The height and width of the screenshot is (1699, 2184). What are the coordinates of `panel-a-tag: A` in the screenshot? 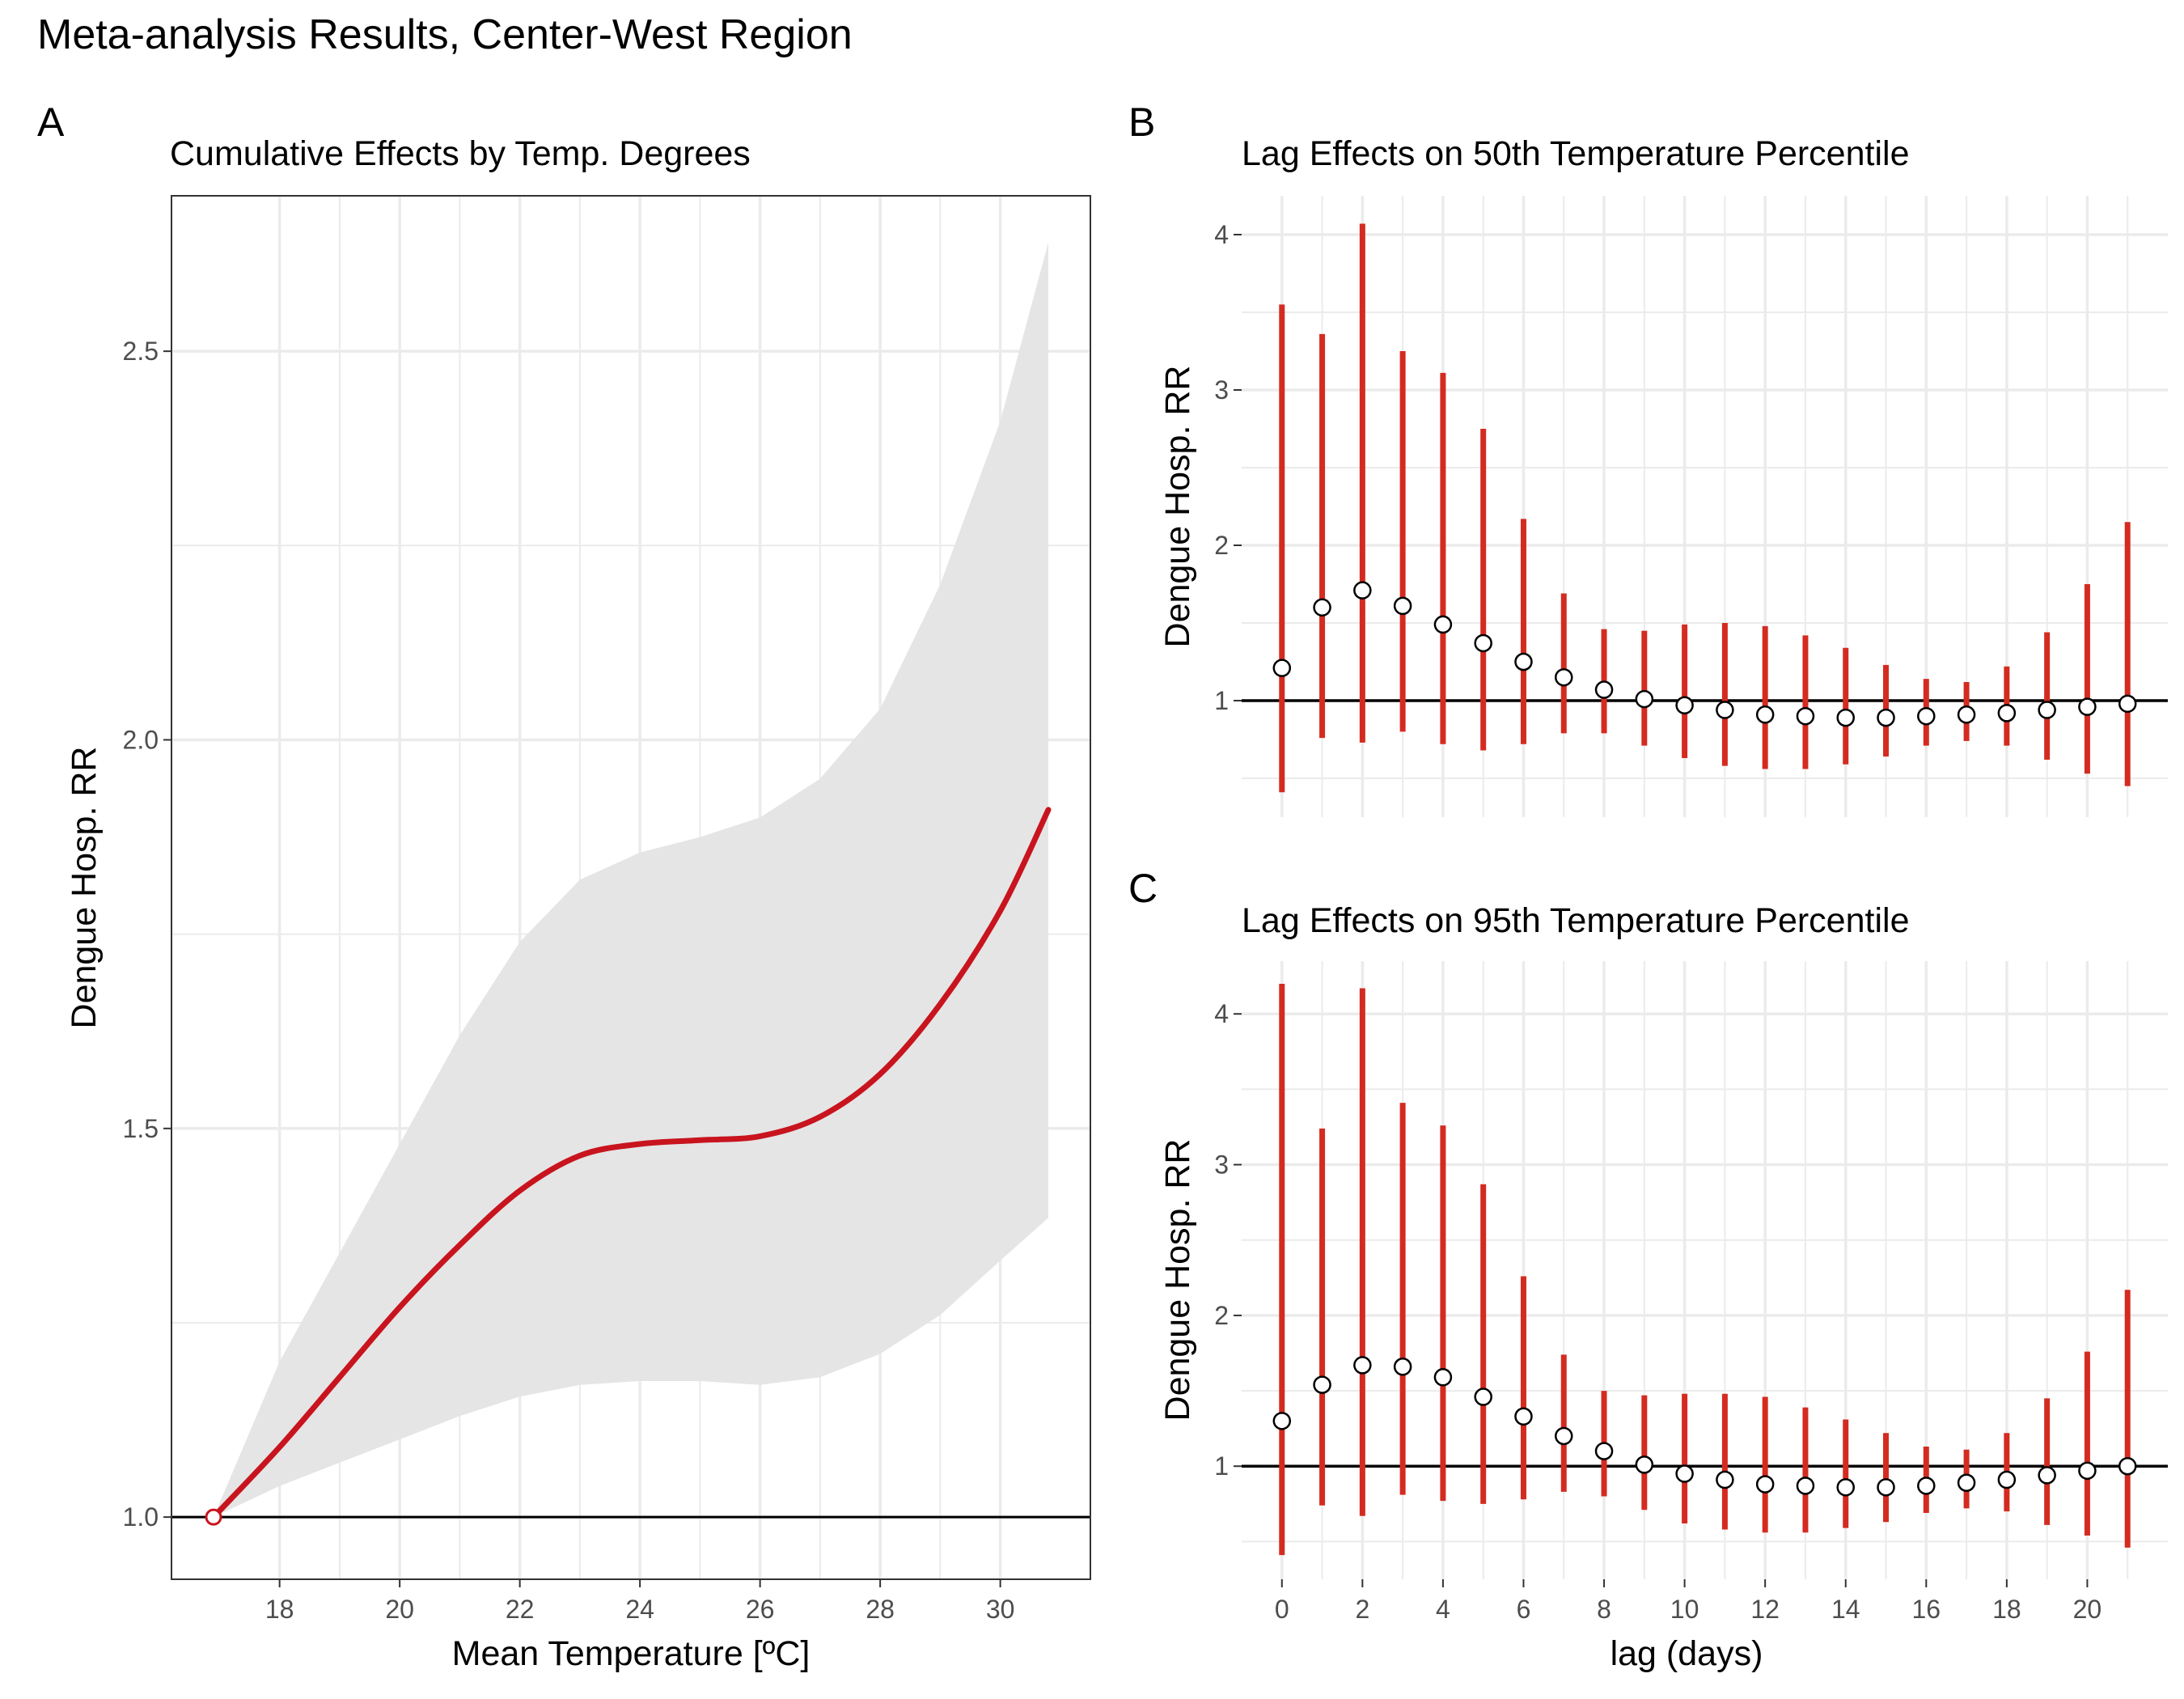 It's located at (51, 122).